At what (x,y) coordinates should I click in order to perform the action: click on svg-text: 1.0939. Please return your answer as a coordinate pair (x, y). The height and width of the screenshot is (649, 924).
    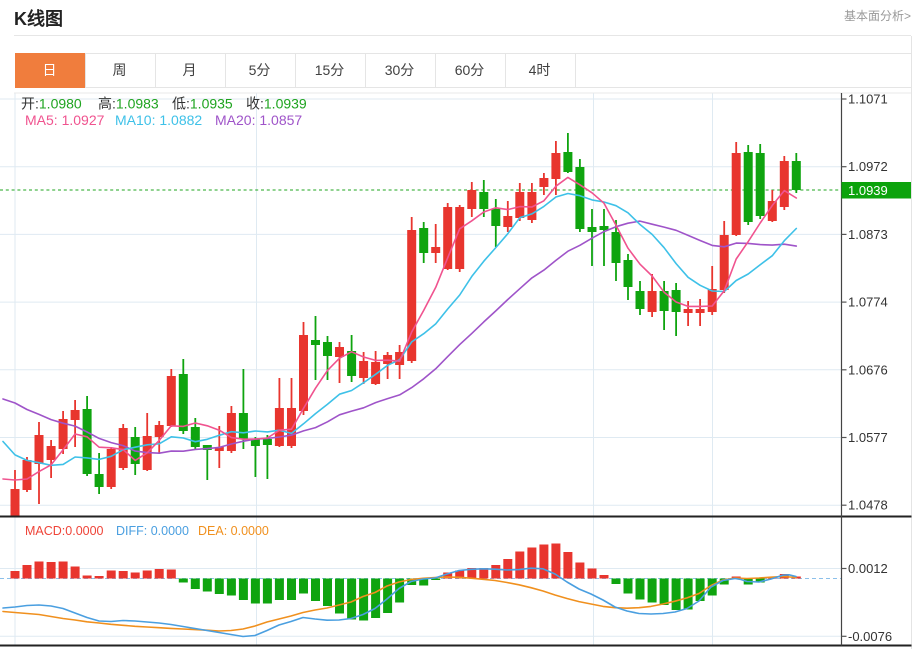
    Looking at the image, I should click on (868, 190).